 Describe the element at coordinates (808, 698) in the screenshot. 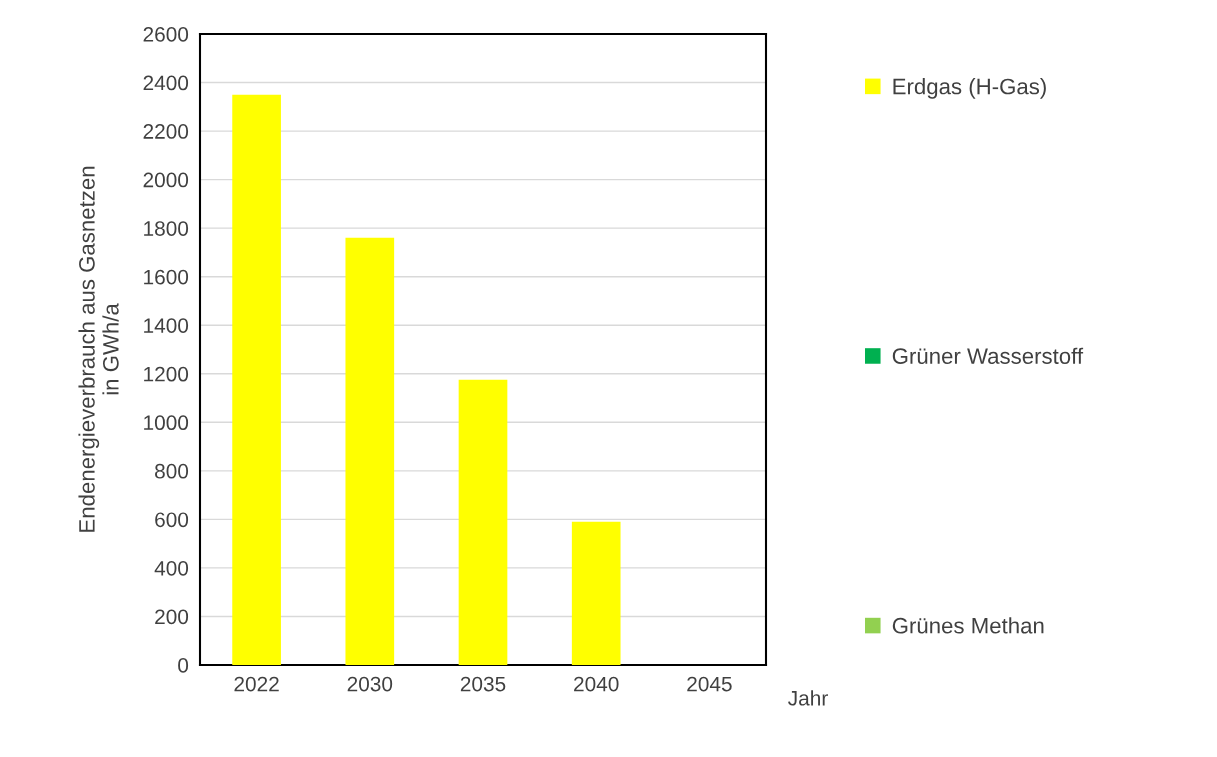

I see `x-axis-title: Jahr` at that location.